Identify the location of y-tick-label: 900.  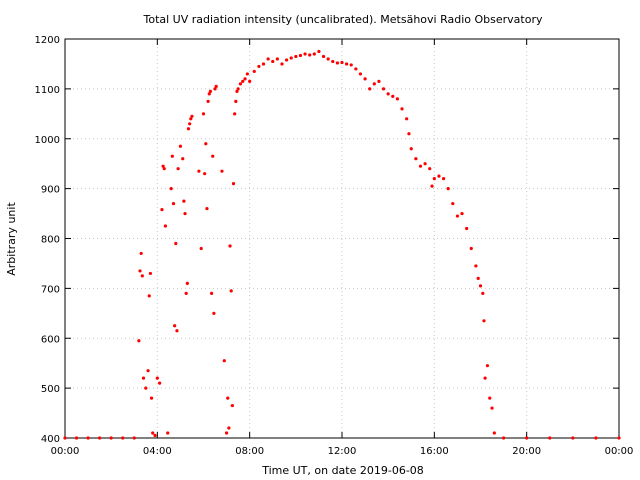
(50, 190).